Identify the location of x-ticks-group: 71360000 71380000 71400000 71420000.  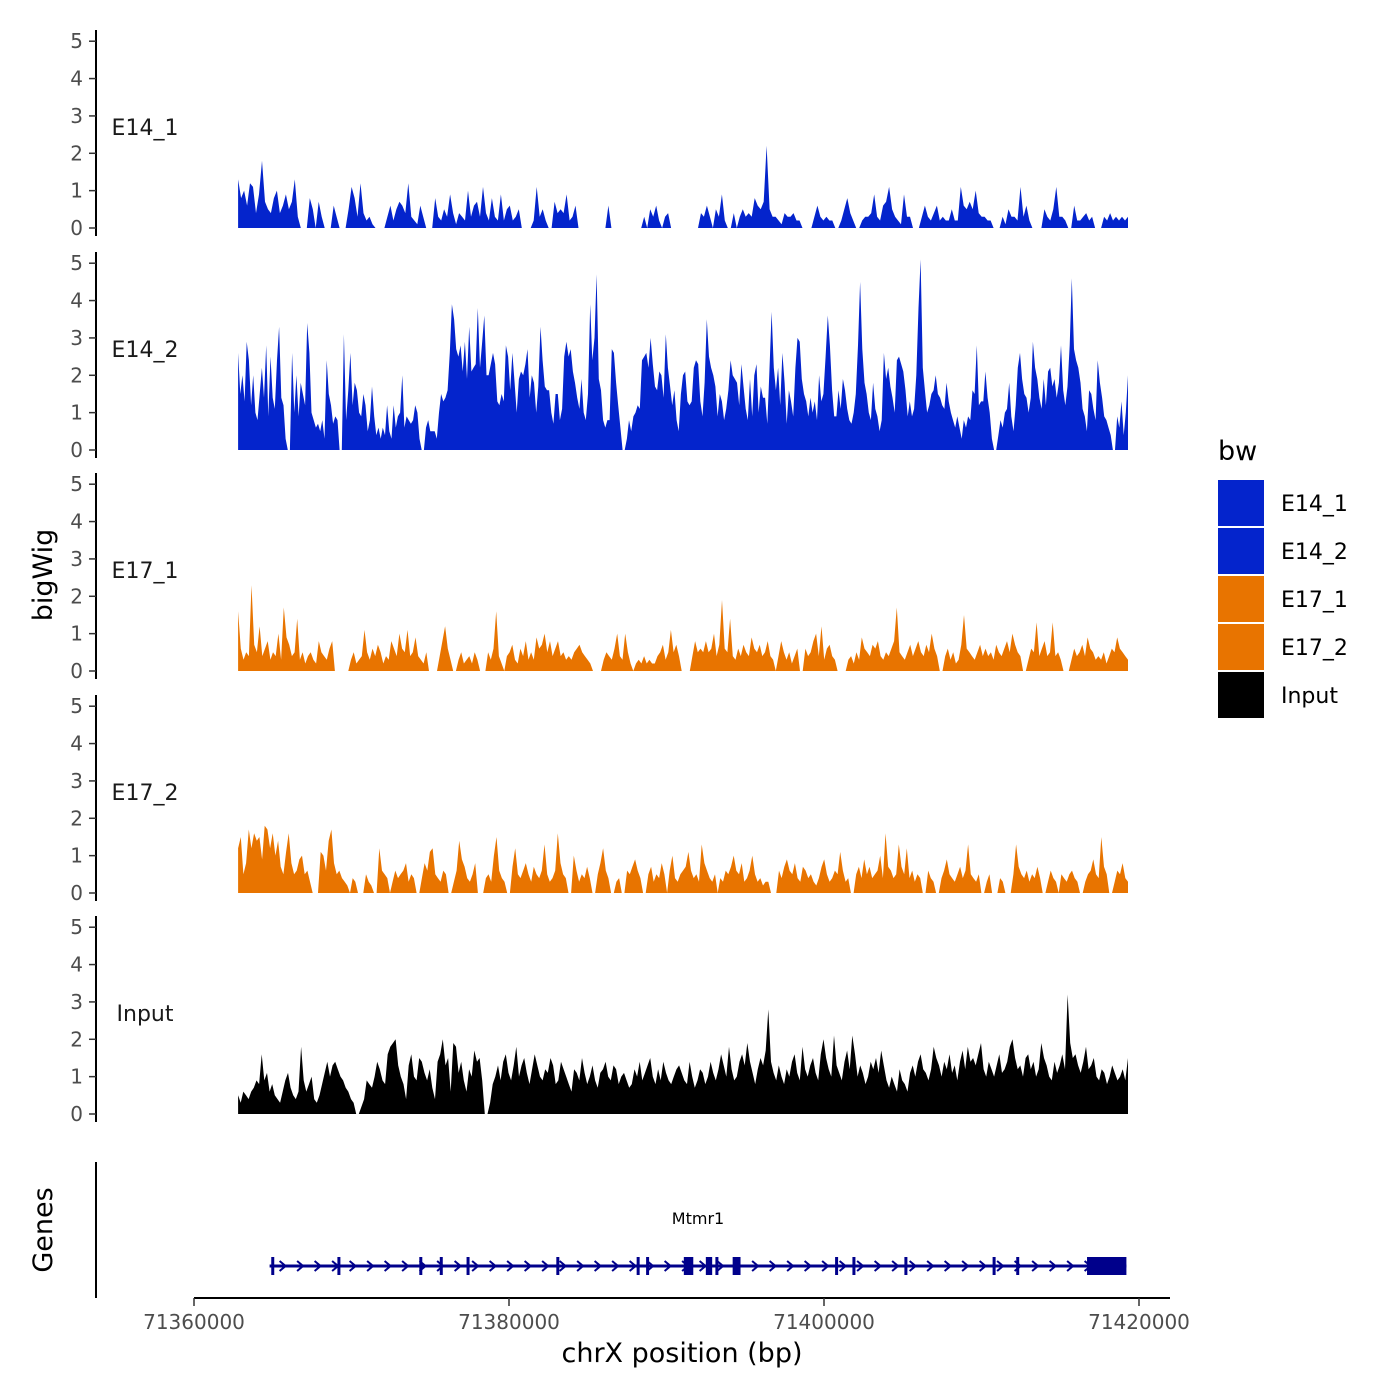
(666, 1316).